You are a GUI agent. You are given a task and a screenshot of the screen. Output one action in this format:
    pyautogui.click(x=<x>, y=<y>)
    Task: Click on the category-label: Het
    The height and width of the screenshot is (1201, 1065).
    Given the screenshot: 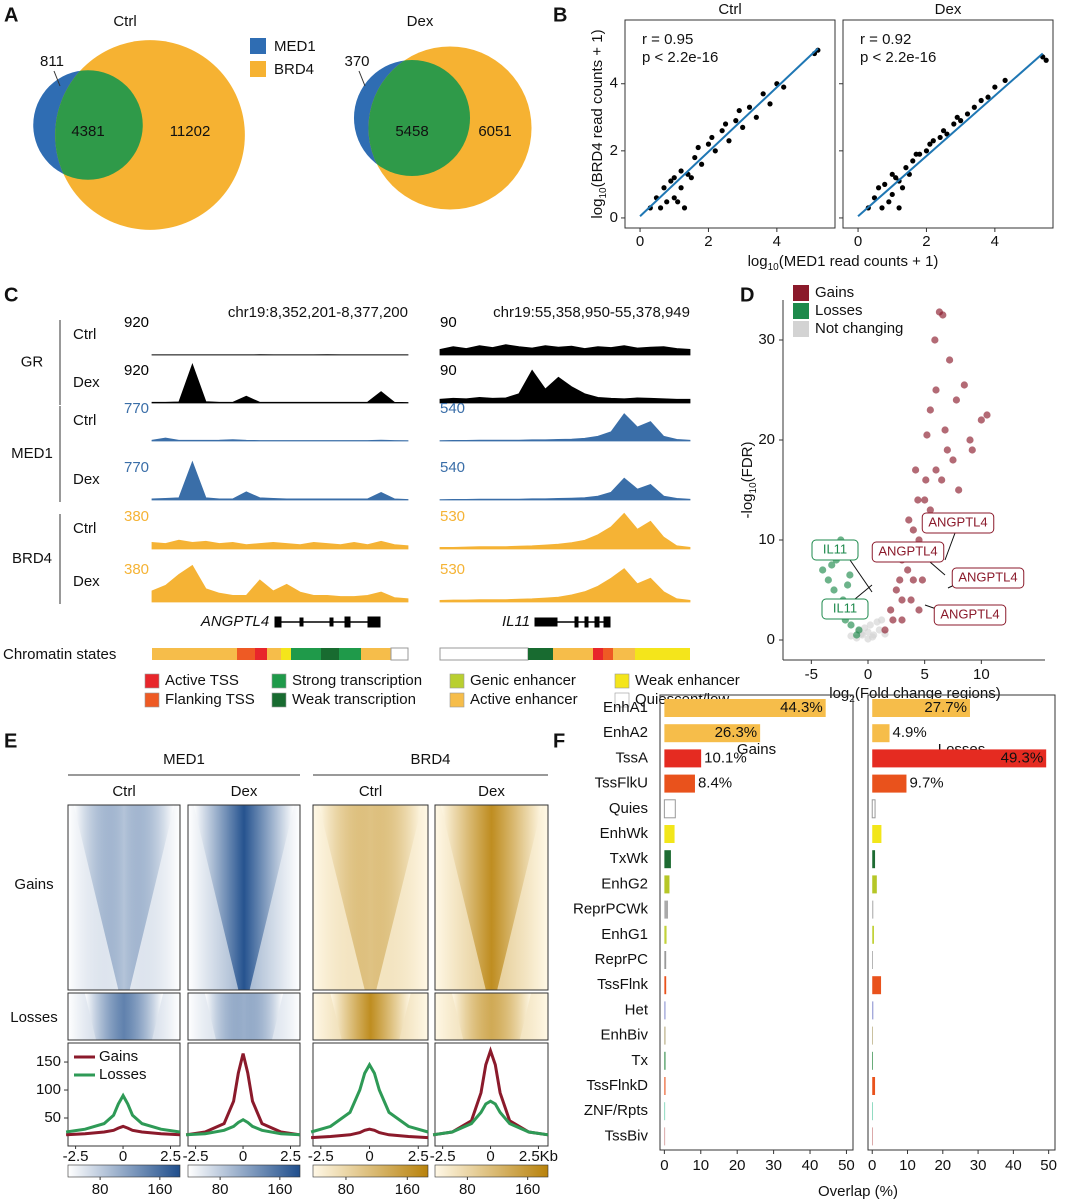 What is the action you would take?
    pyautogui.click(x=637, y=1009)
    